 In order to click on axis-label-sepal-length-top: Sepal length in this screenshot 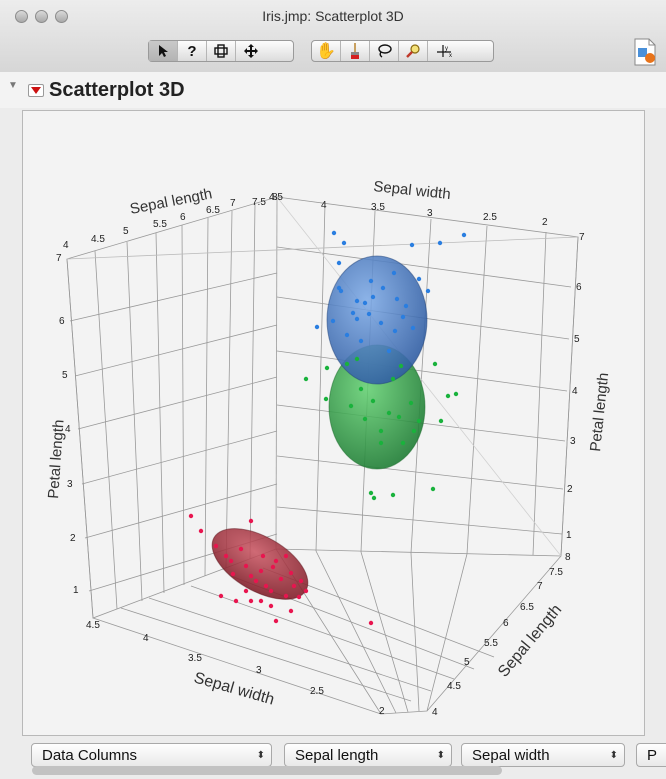, I will do `click(171, 201)`.